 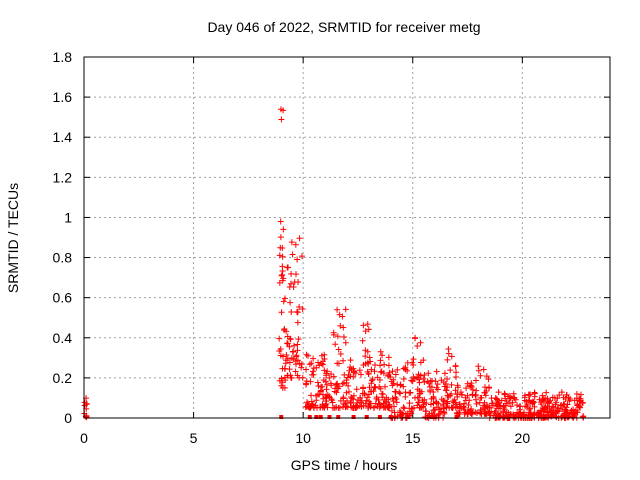 What do you see at coordinates (68, 418) in the screenshot?
I see `y-tick-label: 0` at bounding box center [68, 418].